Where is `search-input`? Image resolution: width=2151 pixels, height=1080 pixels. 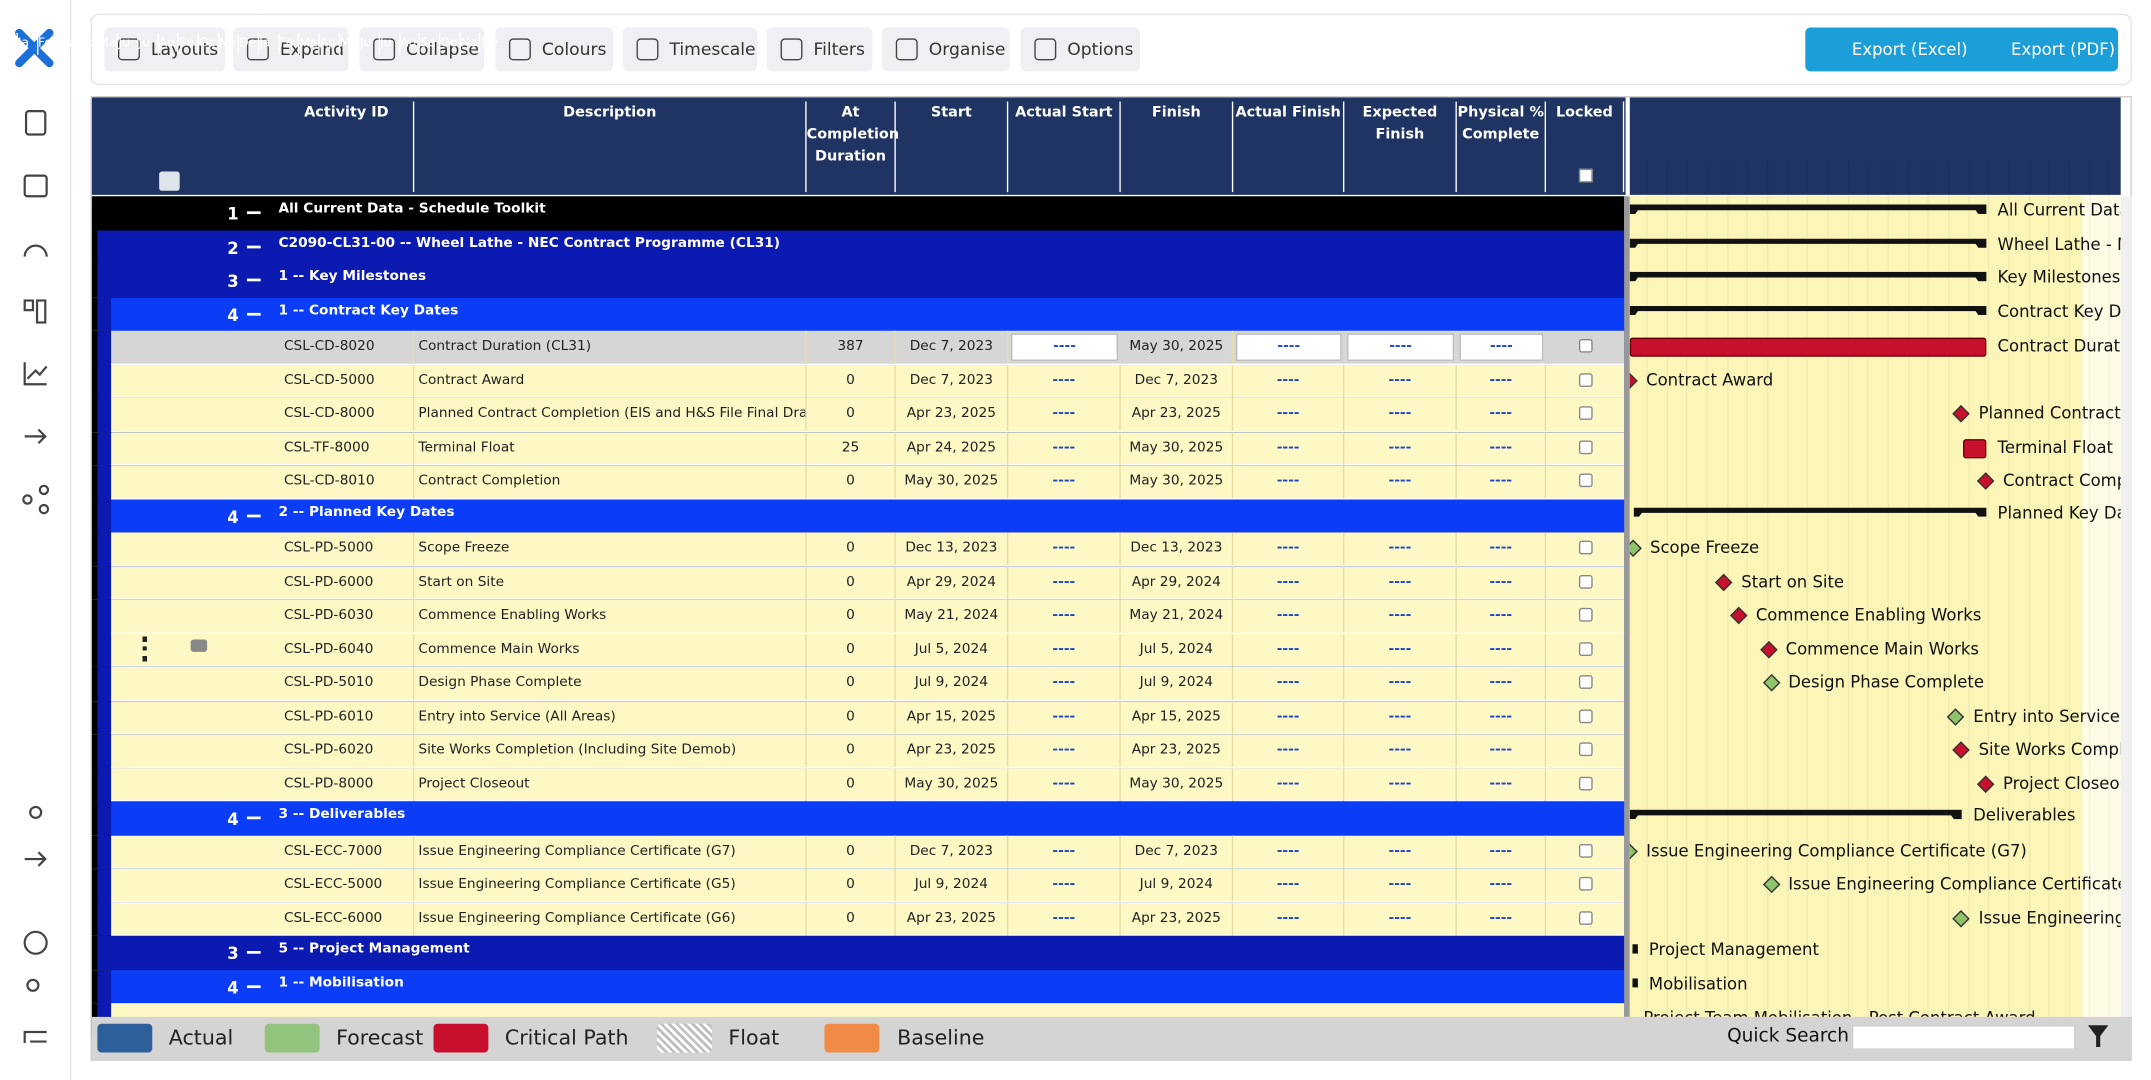
search-input is located at coordinates (1963, 1037).